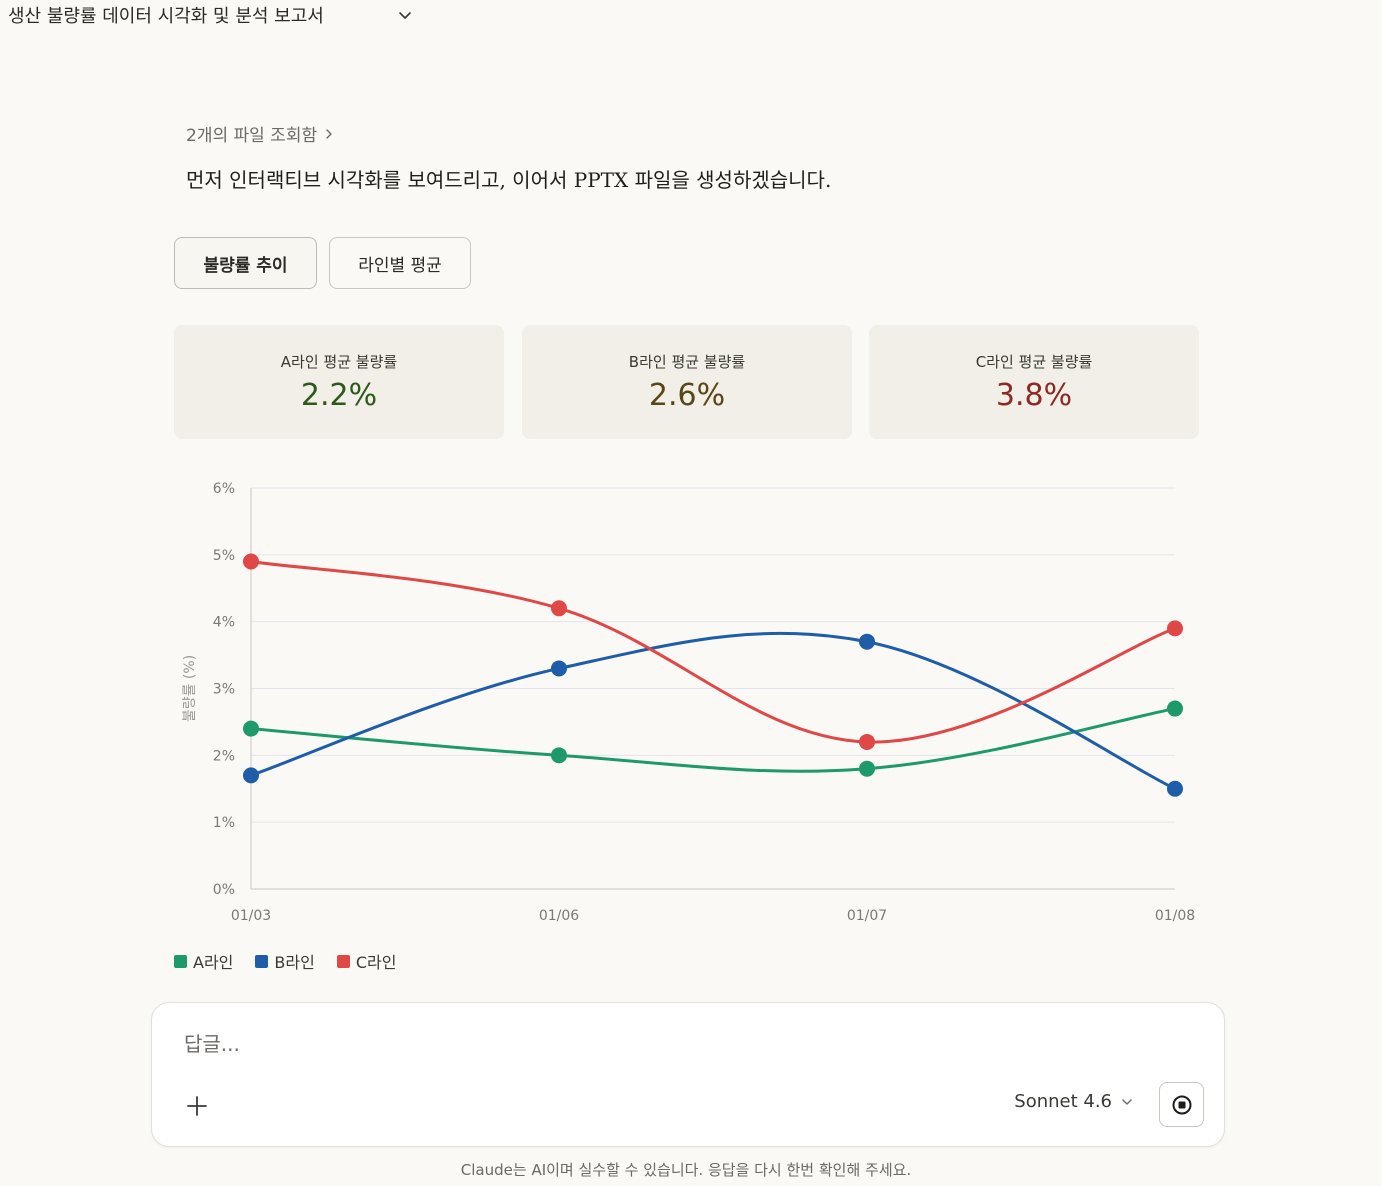 The image size is (1382, 1186). Describe the element at coordinates (688, 1074) in the screenshot. I see `message-composer: Sonnet 4.6` at that location.